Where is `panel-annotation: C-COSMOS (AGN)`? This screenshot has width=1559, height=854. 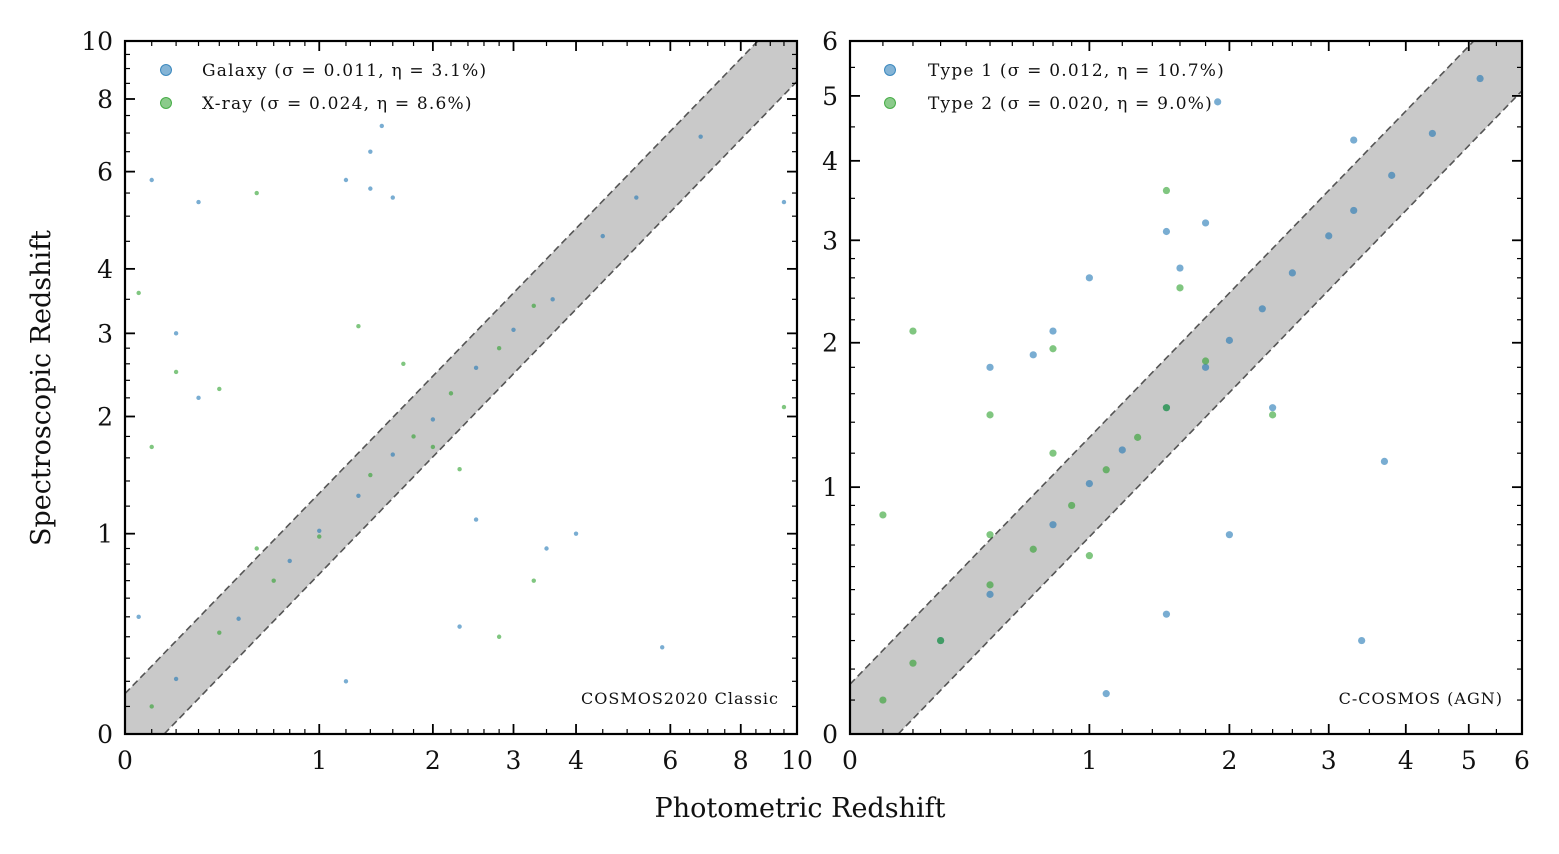
panel-annotation: C-COSMOS (AGN) is located at coordinates (1421, 698).